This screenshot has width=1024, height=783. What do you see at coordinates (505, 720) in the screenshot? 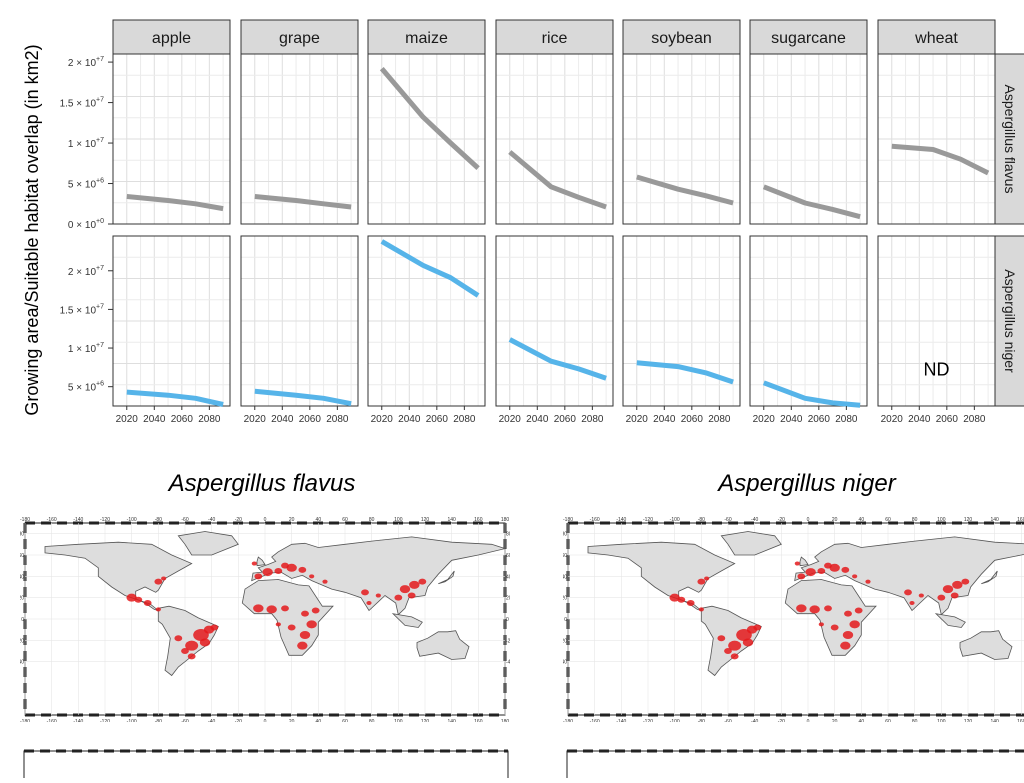
I see `lon-tick-label-bottom: 180` at bounding box center [505, 720].